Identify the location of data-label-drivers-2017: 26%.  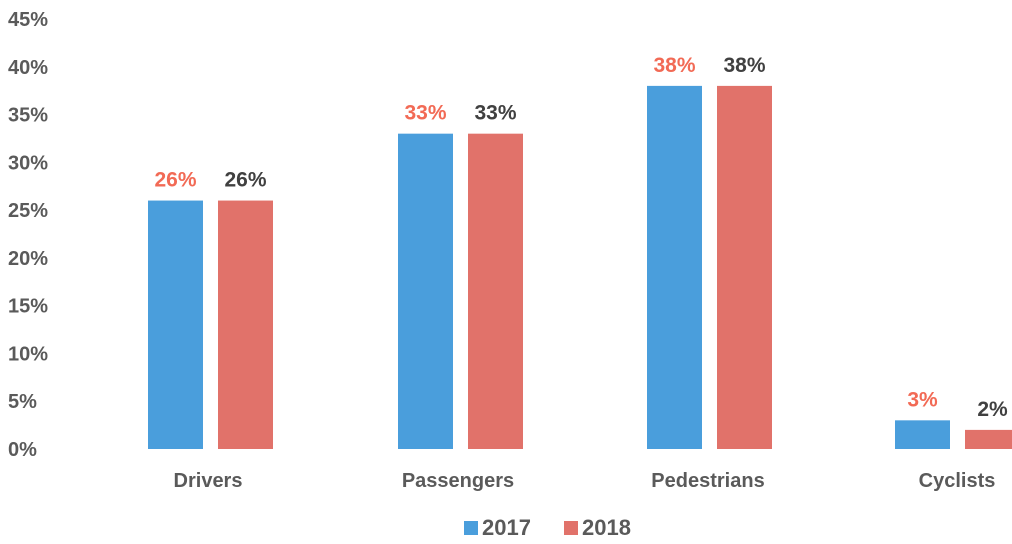
(175, 180).